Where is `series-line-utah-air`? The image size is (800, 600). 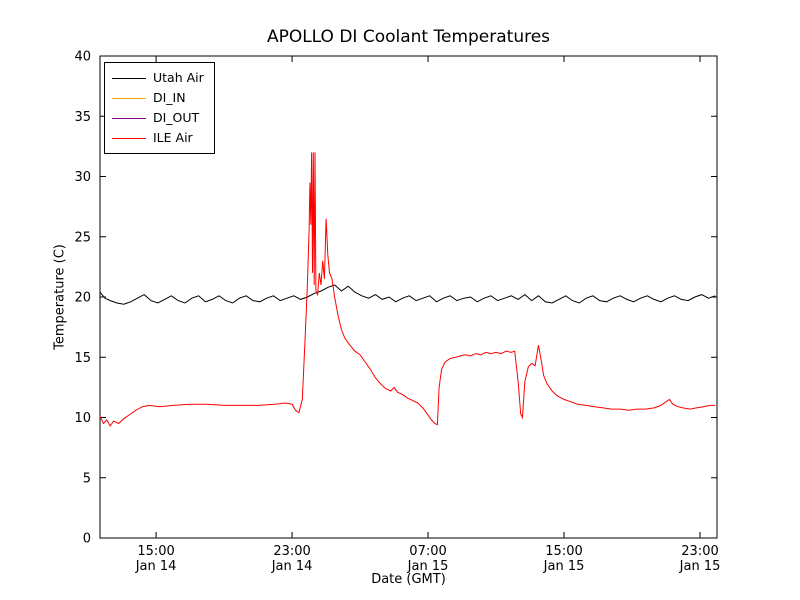
series-line-utah-air is located at coordinates (407, 294).